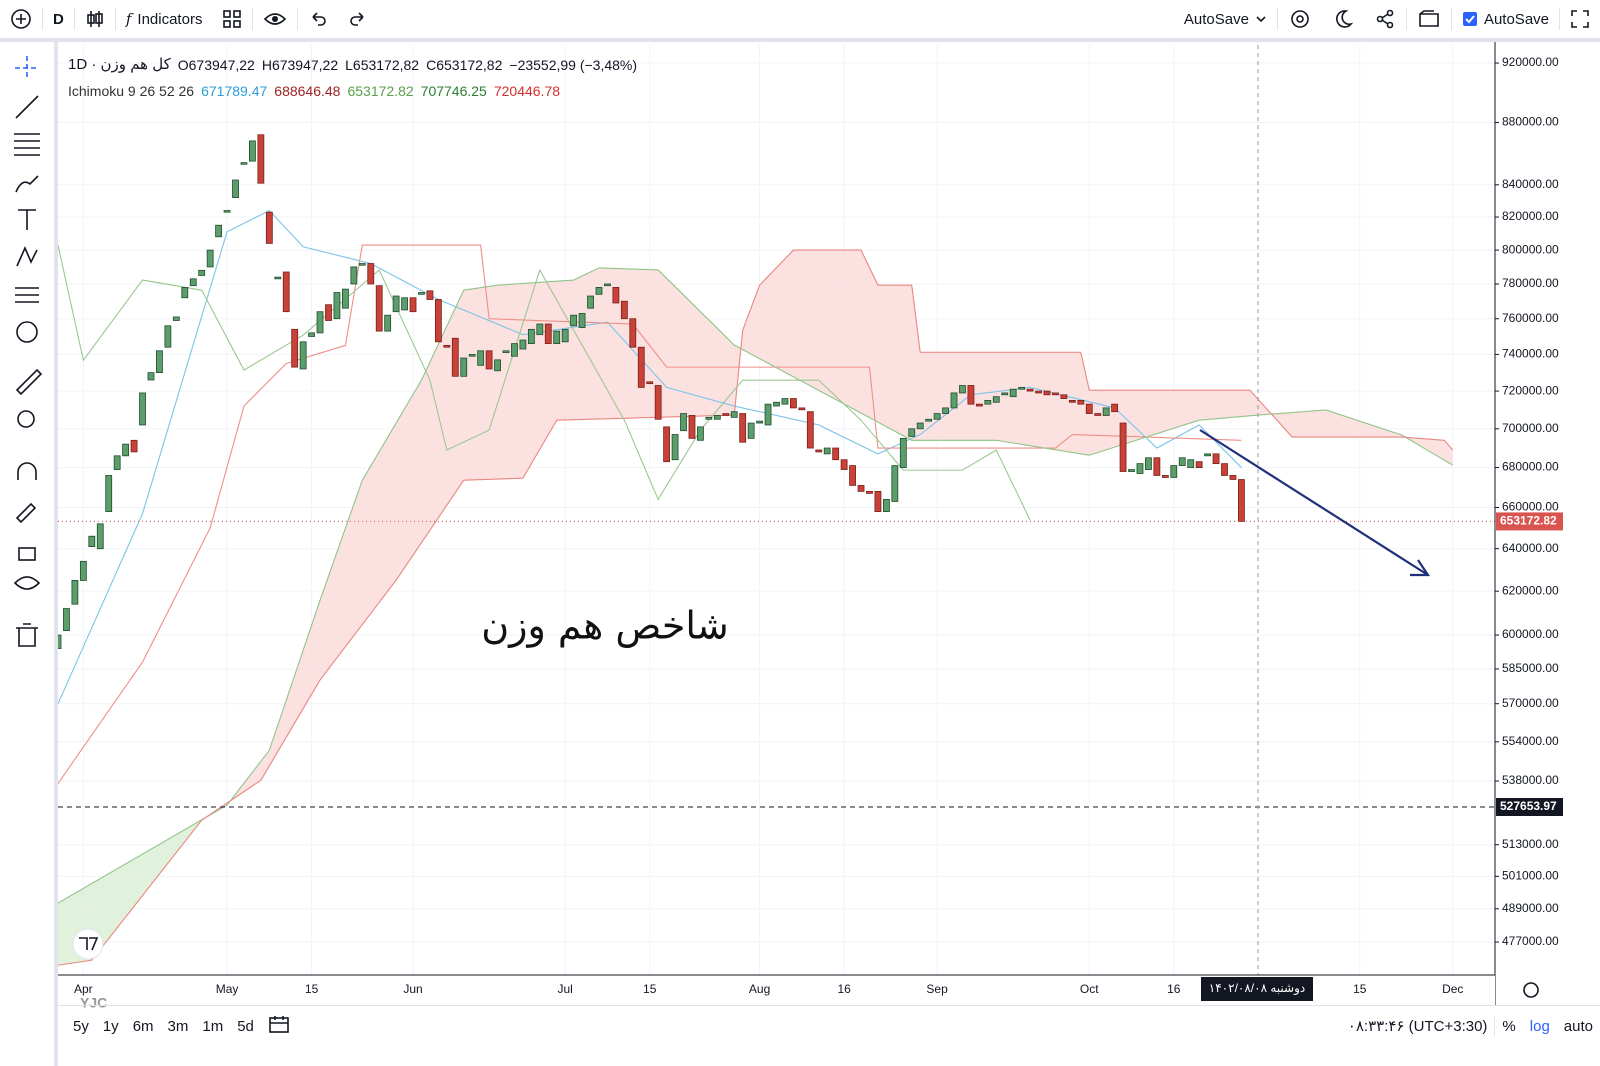 The width and height of the screenshot is (1600, 1066). What do you see at coordinates (143, 1026) in the screenshot?
I see `range-button: 6m` at bounding box center [143, 1026].